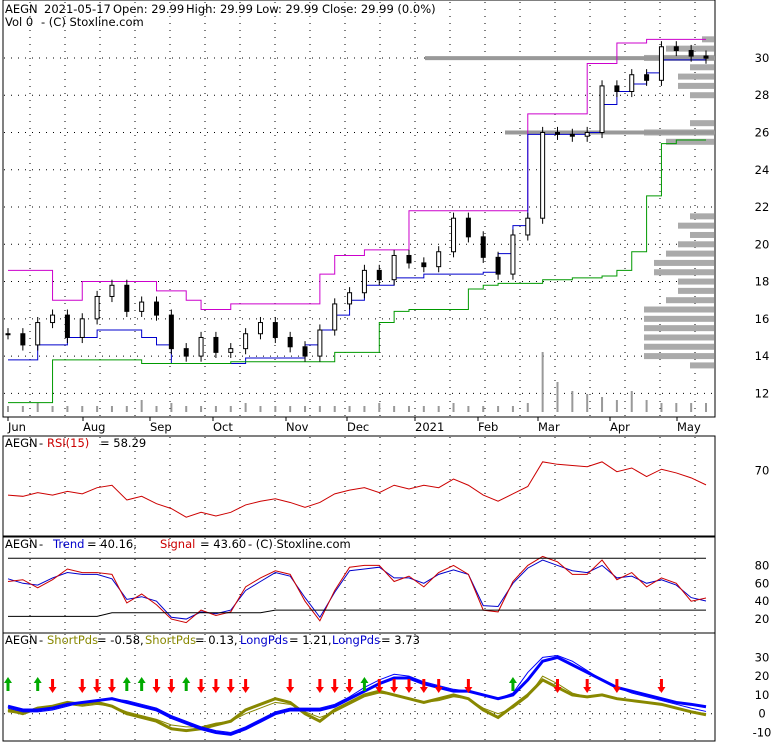 This screenshot has height=745, width=780. What do you see at coordinates (762, 356) in the screenshot?
I see `price-y-tick: 14` at bounding box center [762, 356].